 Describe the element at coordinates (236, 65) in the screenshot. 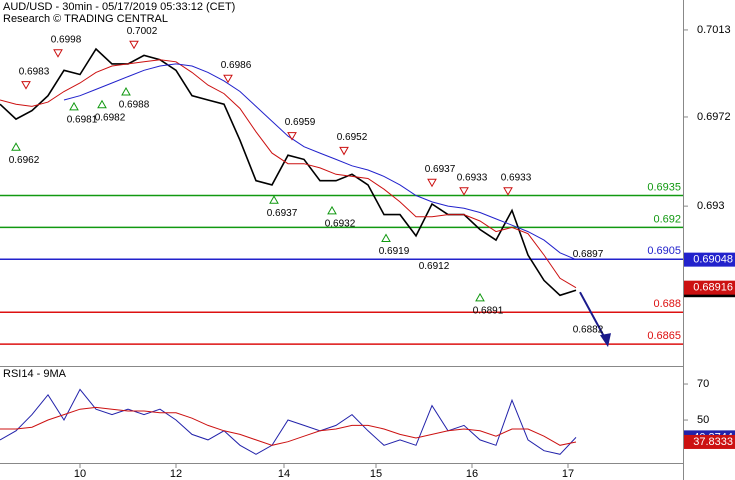

I see `pivot-label: 0.6986` at that location.